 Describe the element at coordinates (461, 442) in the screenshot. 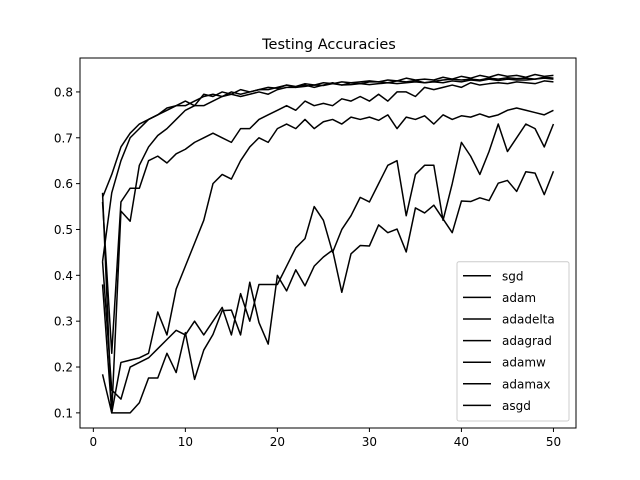

I see `x-tick-label: 40` at that location.